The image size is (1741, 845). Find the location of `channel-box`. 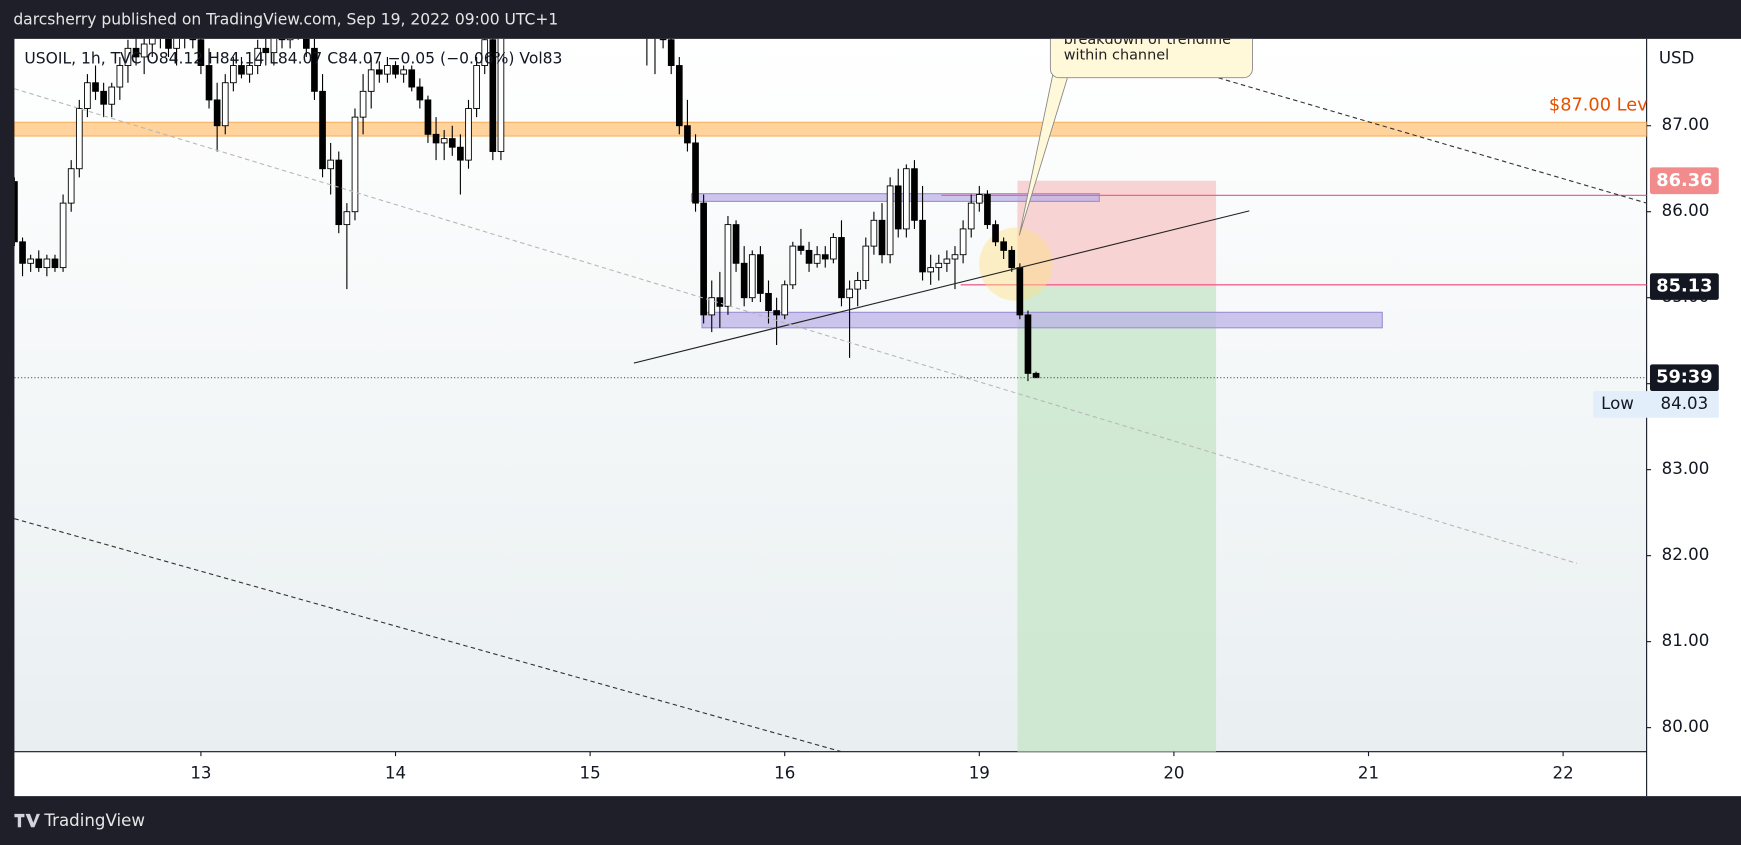

channel-box is located at coordinates (1042, 320).